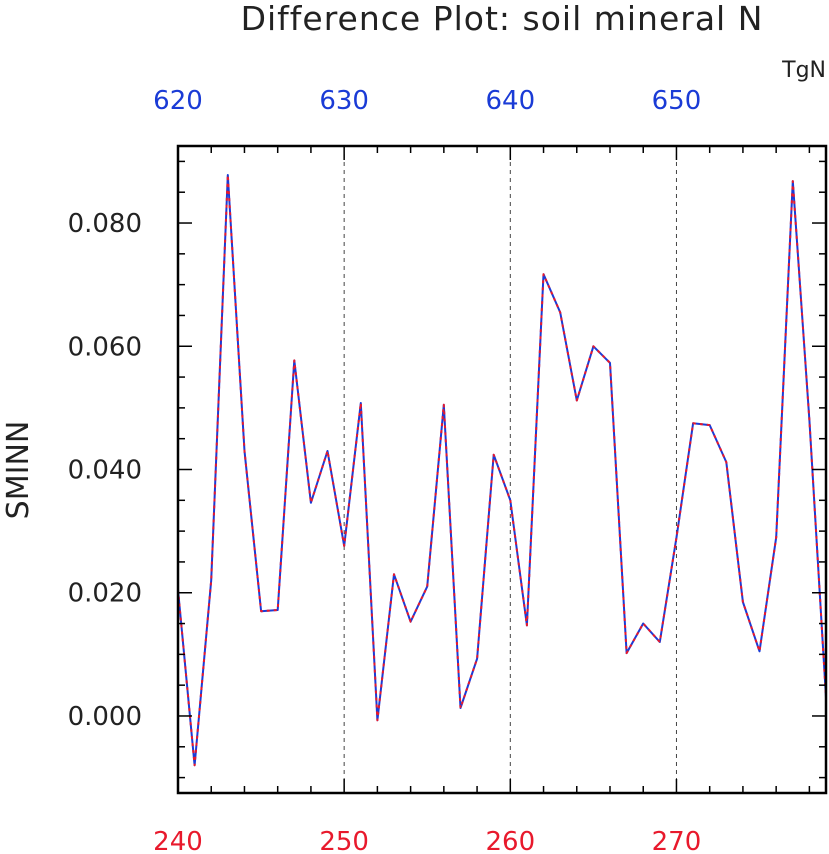 The height and width of the screenshot is (854, 829). Describe the element at coordinates (510, 840) in the screenshot. I see `x-bottom-tick-label-2: 260` at that location.